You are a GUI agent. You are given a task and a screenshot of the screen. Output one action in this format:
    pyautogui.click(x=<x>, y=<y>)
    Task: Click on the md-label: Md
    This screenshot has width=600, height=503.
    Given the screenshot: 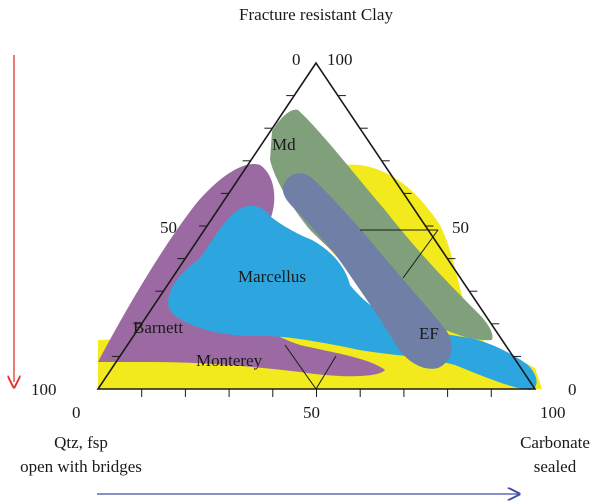 What is the action you would take?
    pyautogui.click(x=284, y=144)
    